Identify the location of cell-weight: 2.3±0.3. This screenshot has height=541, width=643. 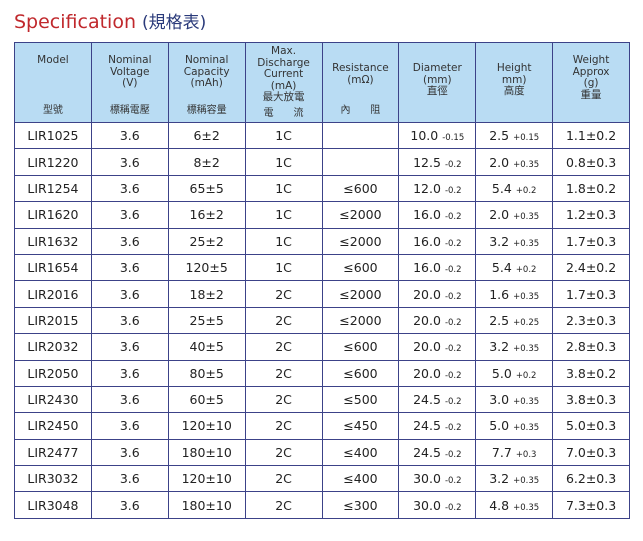
(591, 320).